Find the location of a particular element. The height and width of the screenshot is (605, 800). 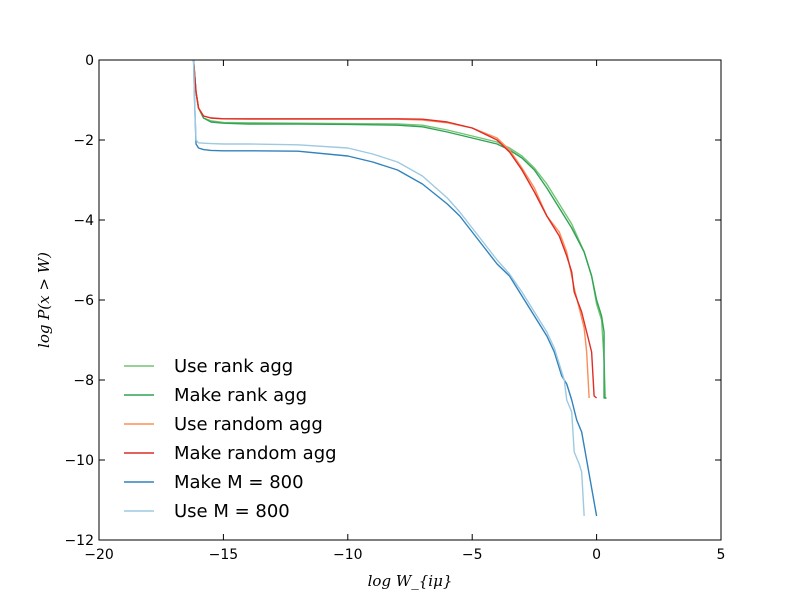

y-tick-label: −6 is located at coordinates (83, 301).